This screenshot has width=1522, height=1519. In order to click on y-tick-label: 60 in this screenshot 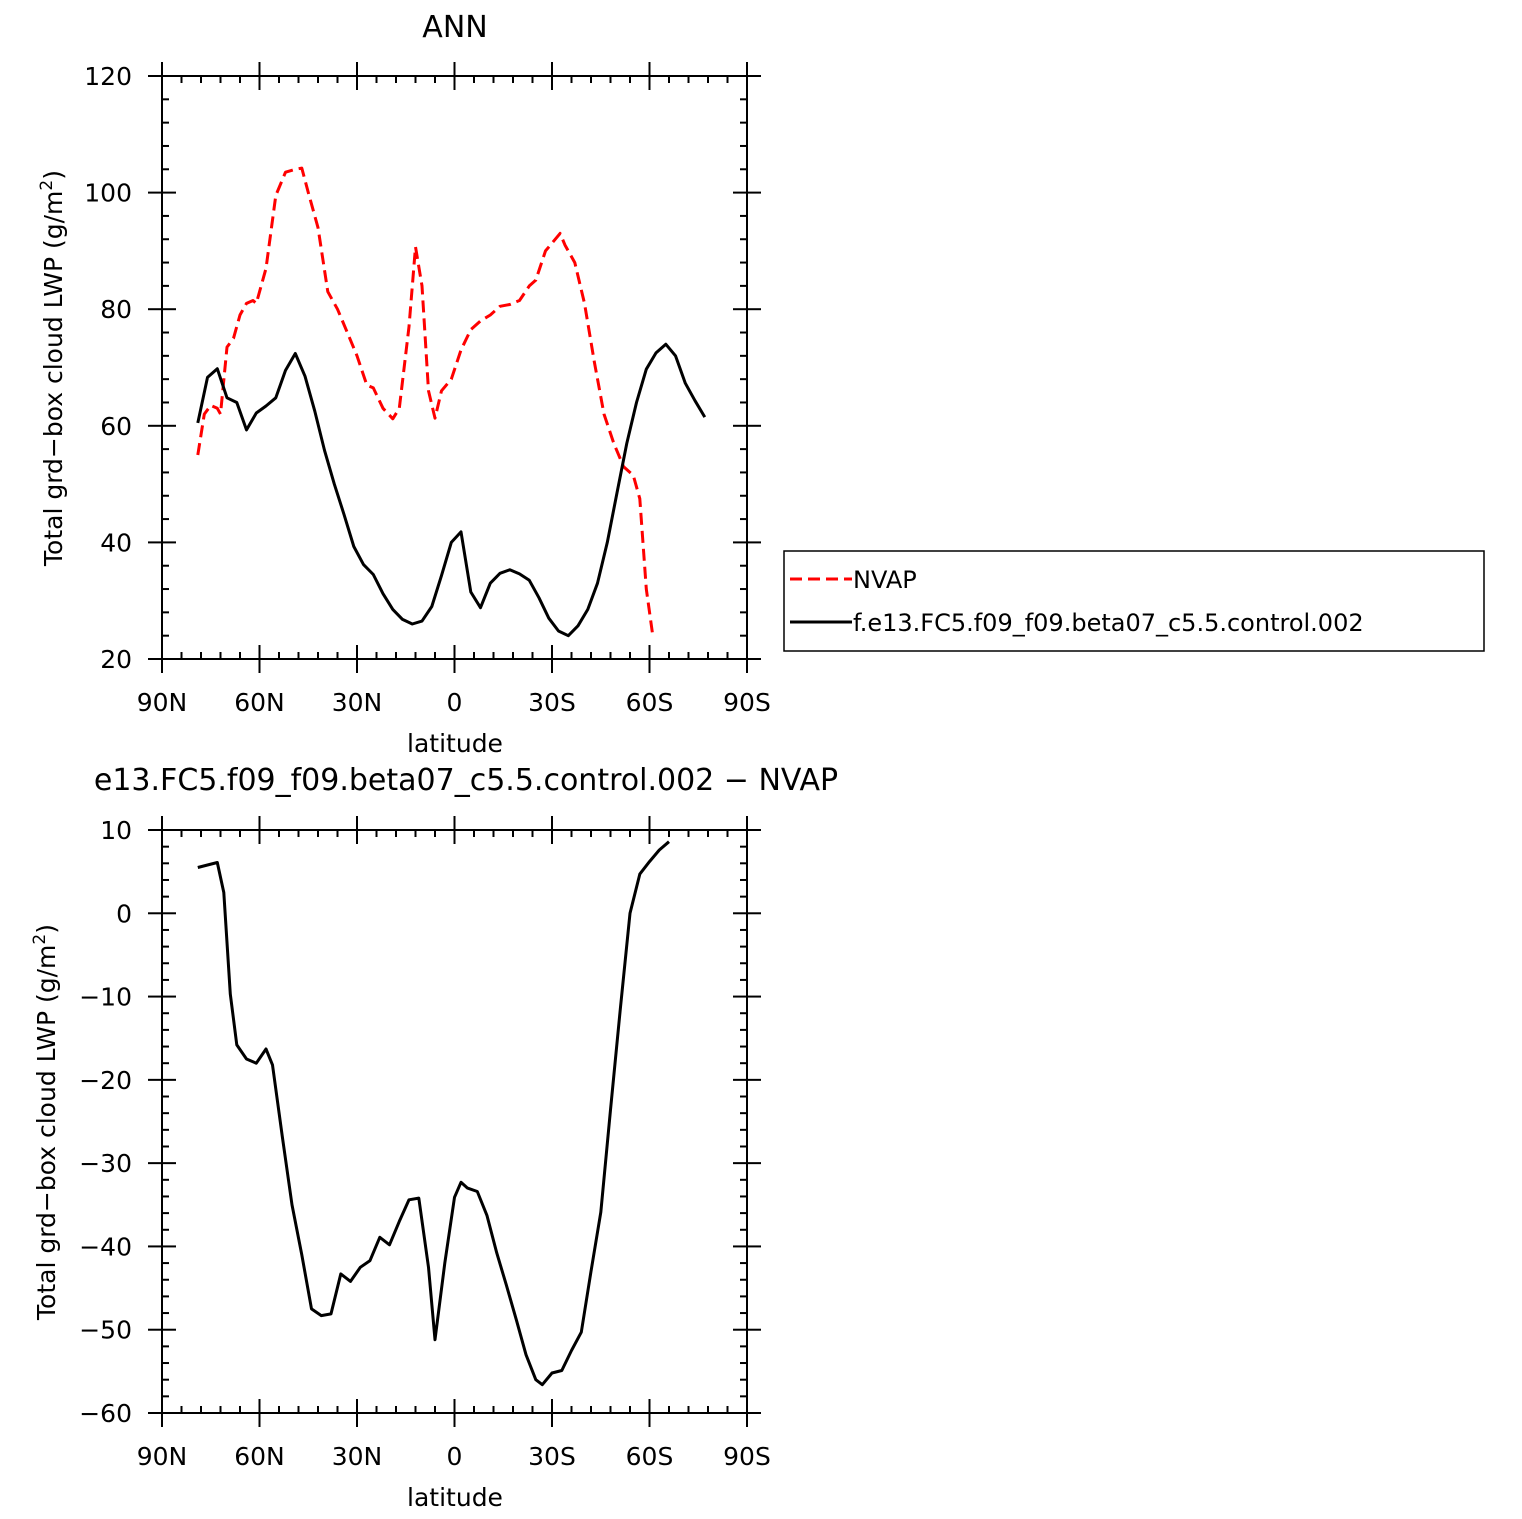, I will do `click(116, 426)`.